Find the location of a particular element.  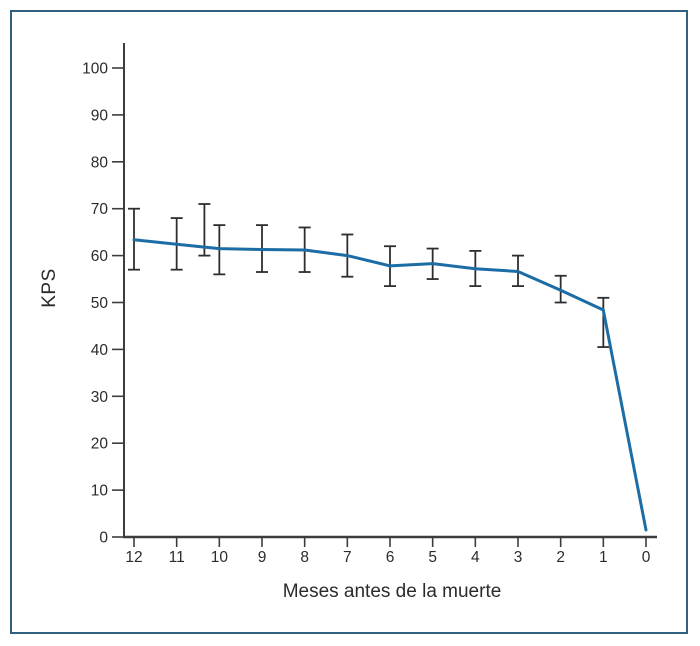

y-tick-label: 10 is located at coordinates (100, 491).